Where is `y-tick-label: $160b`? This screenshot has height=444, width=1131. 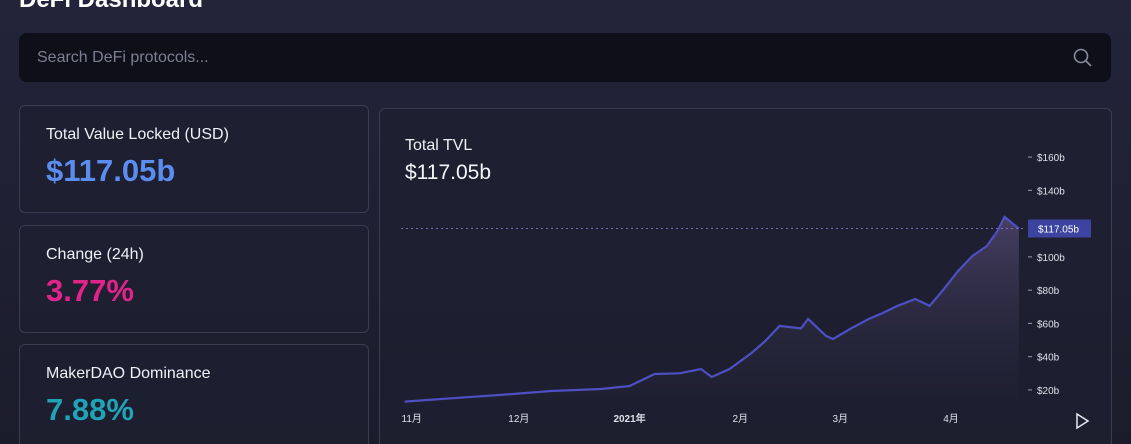 y-tick-label: $160b is located at coordinates (1051, 158).